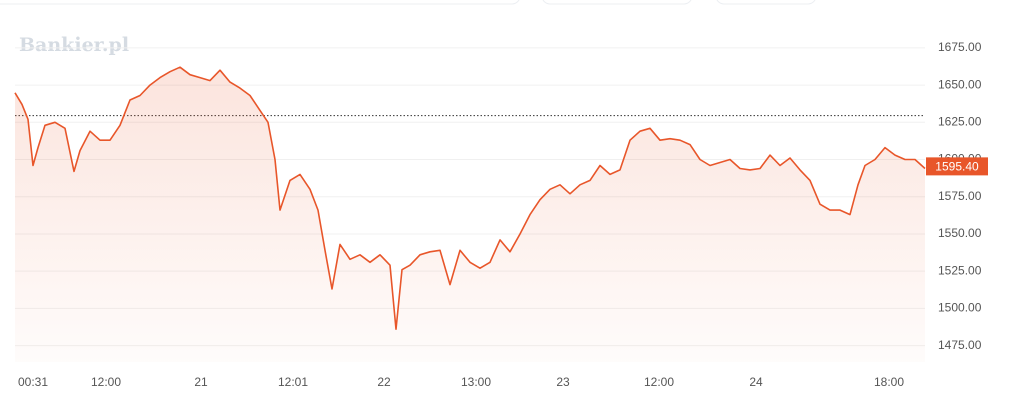 The height and width of the screenshot is (407, 1024). I want to click on watermark: Bankier.pl, so click(74, 45).